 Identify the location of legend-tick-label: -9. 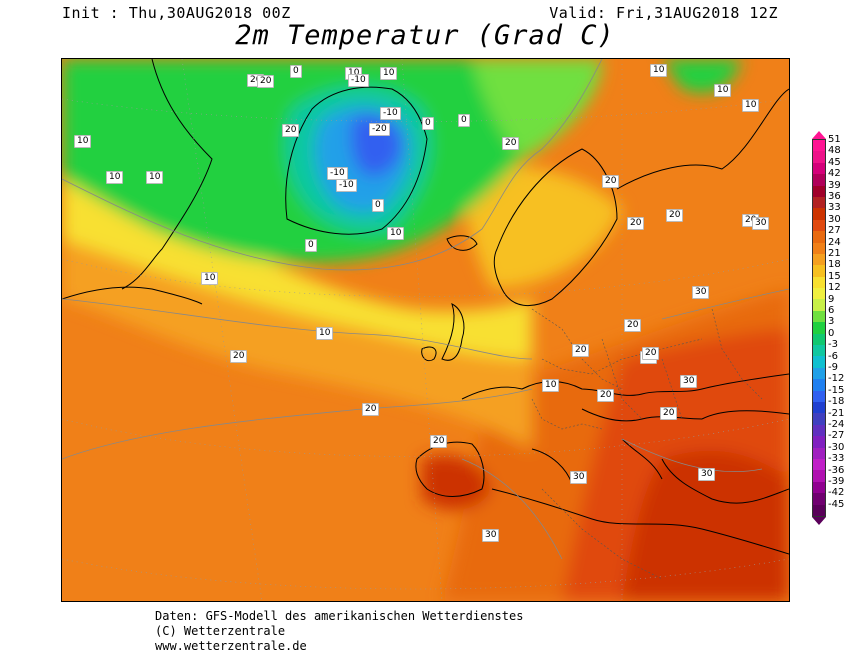
(833, 367).